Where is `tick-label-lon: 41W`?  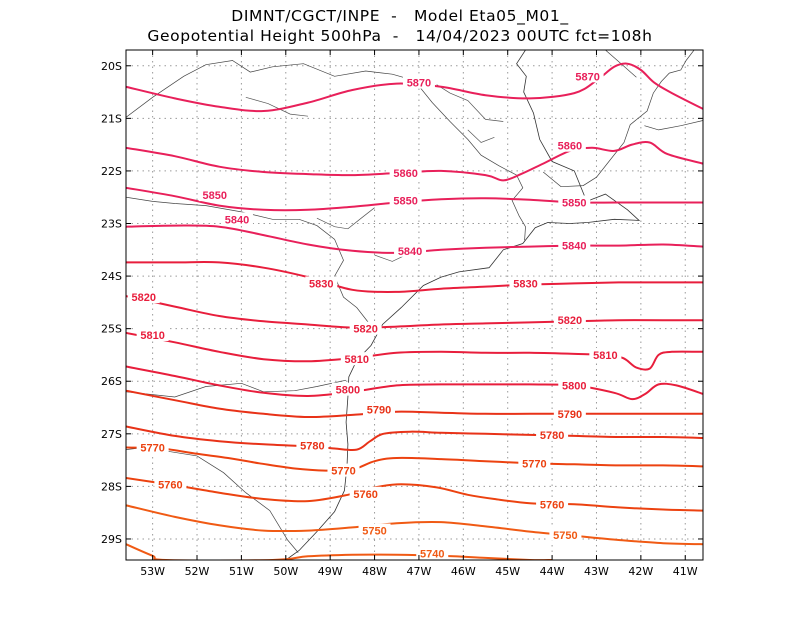
tick-label-lon: 41W is located at coordinates (685, 571).